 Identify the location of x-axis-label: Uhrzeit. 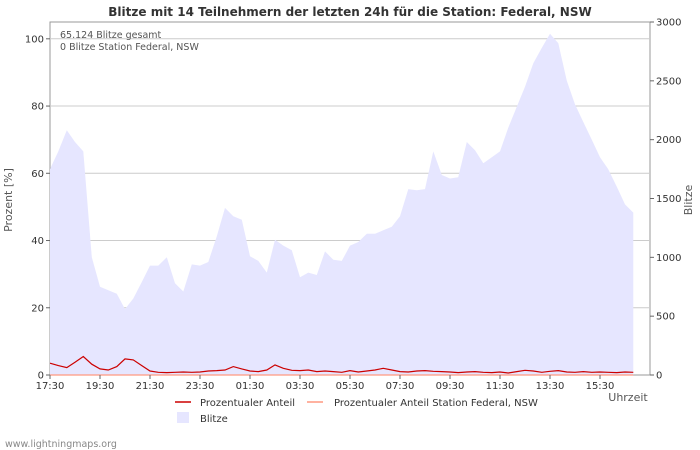
(628, 397).